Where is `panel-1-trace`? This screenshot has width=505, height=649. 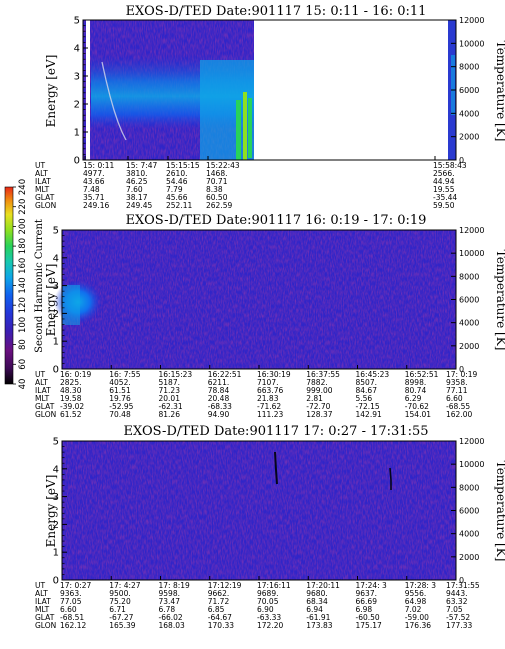 panel-1-trace is located at coordinates (114, 101).